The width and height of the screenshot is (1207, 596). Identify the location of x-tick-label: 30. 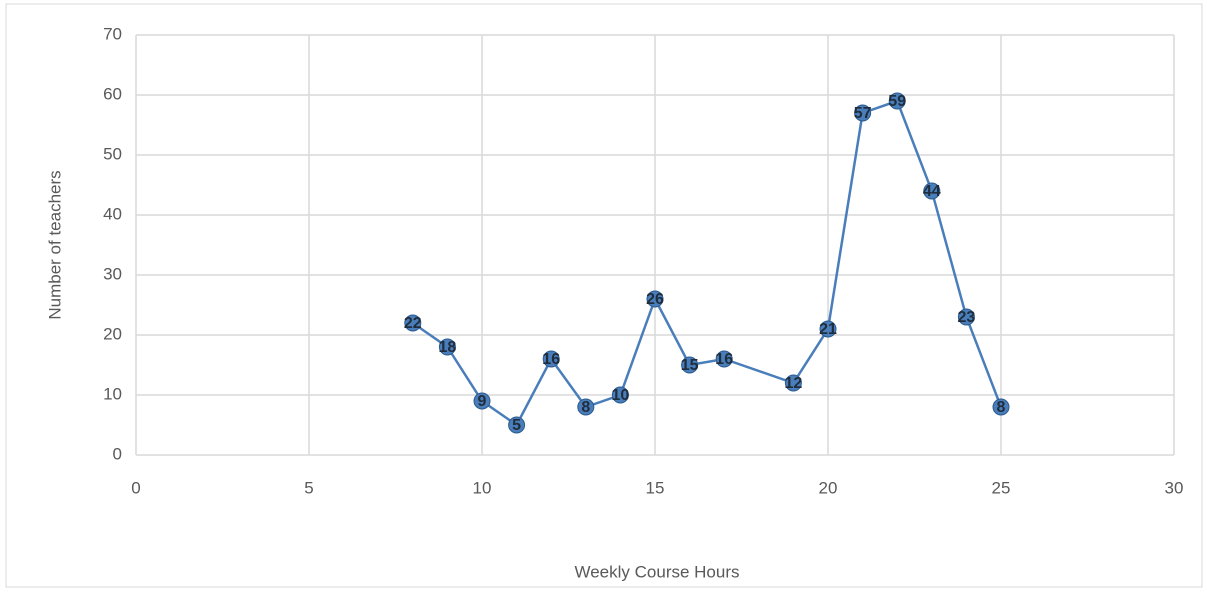
(1174, 487).